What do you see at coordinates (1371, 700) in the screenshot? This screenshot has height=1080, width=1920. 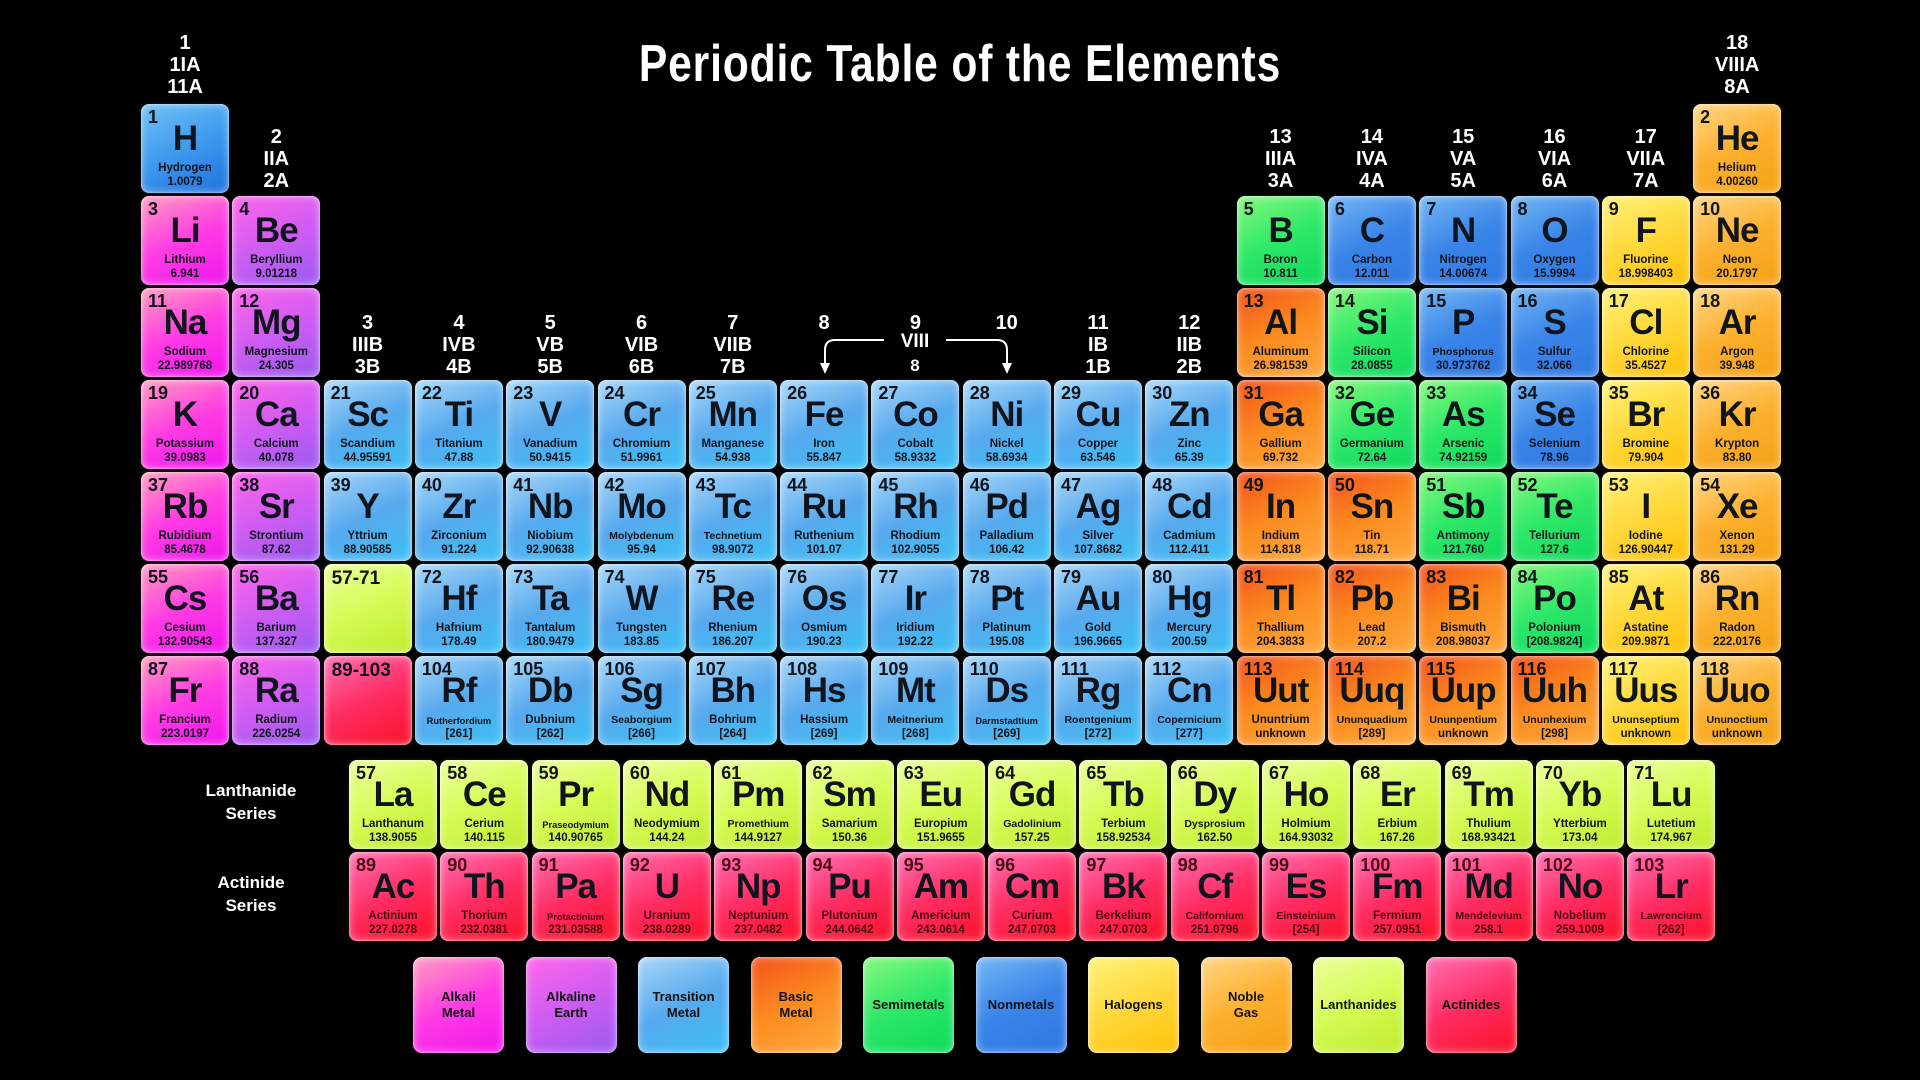 I see `element-tile-uuq: 114 Uuq Ununquadium [289]` at bounding box center [1371, 700].